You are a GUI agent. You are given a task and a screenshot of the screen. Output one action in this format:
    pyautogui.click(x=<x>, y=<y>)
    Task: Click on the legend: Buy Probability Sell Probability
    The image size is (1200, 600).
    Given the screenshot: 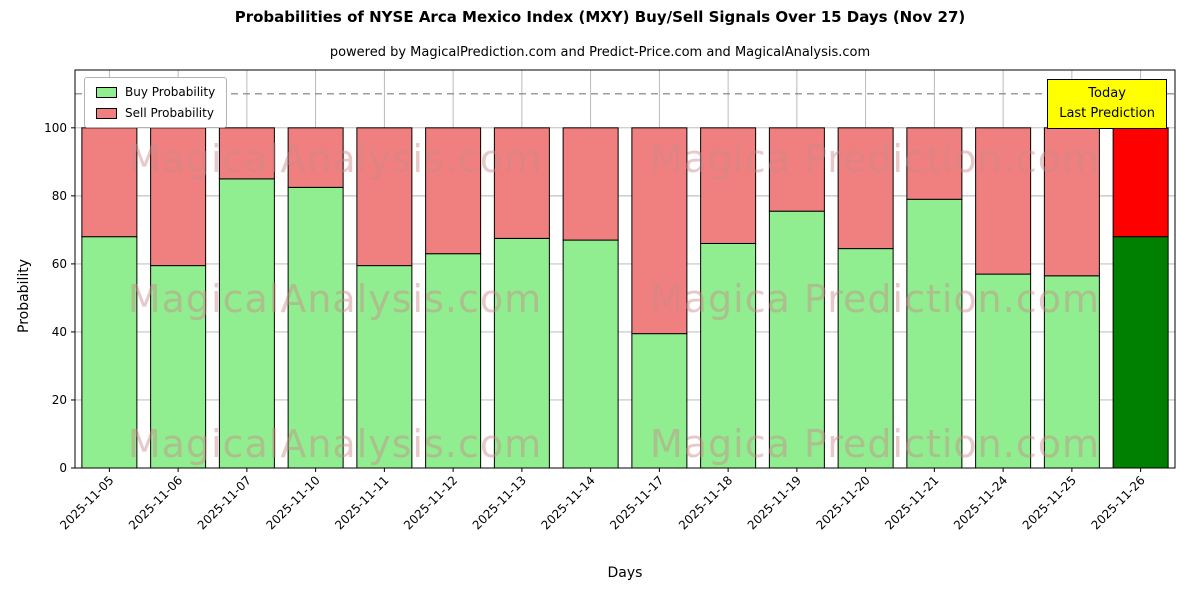 What is the action you would take?
    pyautogui.click(x=156, y=102)
    